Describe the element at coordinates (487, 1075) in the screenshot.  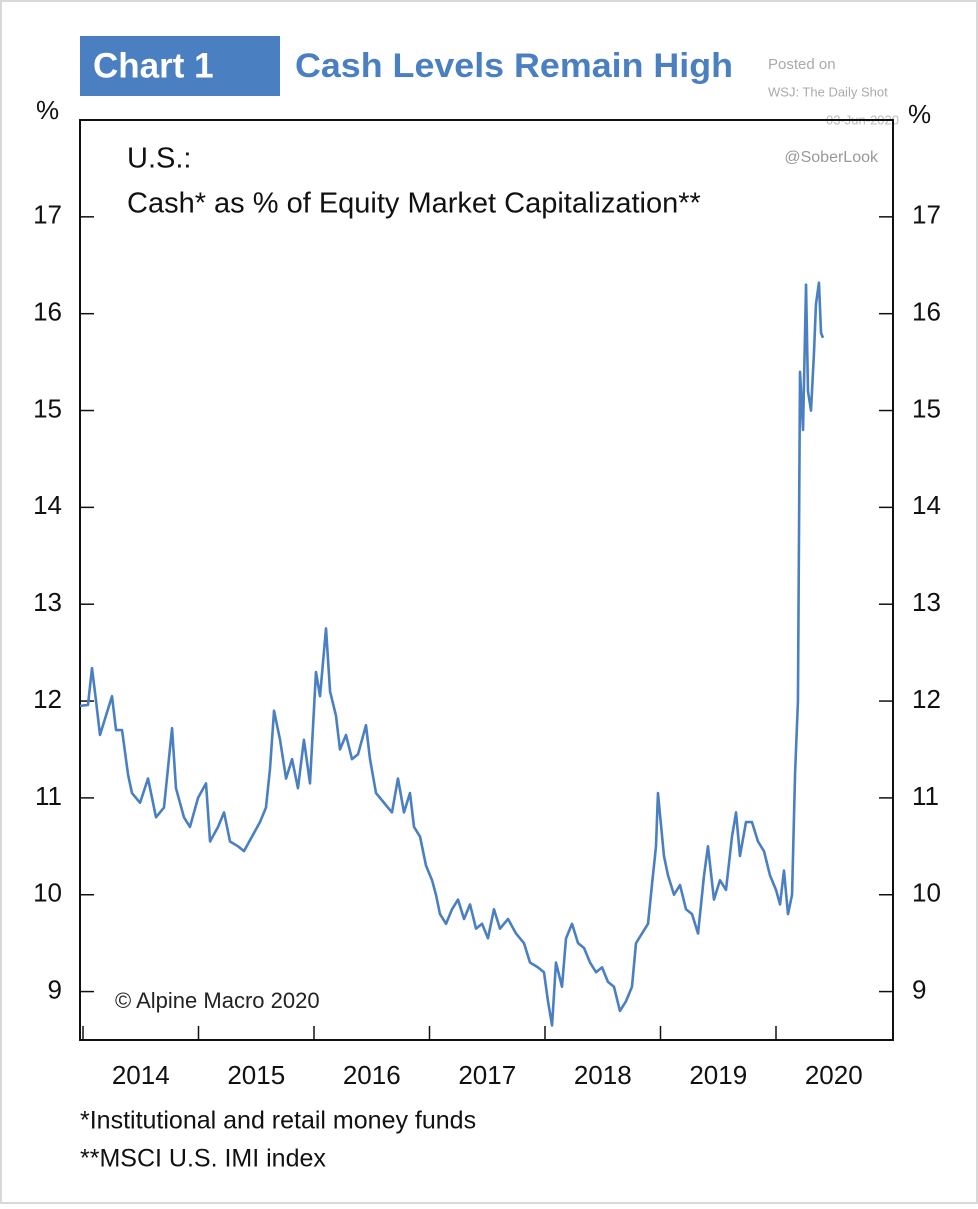
I see `x-tick-label: 2017` at that location.